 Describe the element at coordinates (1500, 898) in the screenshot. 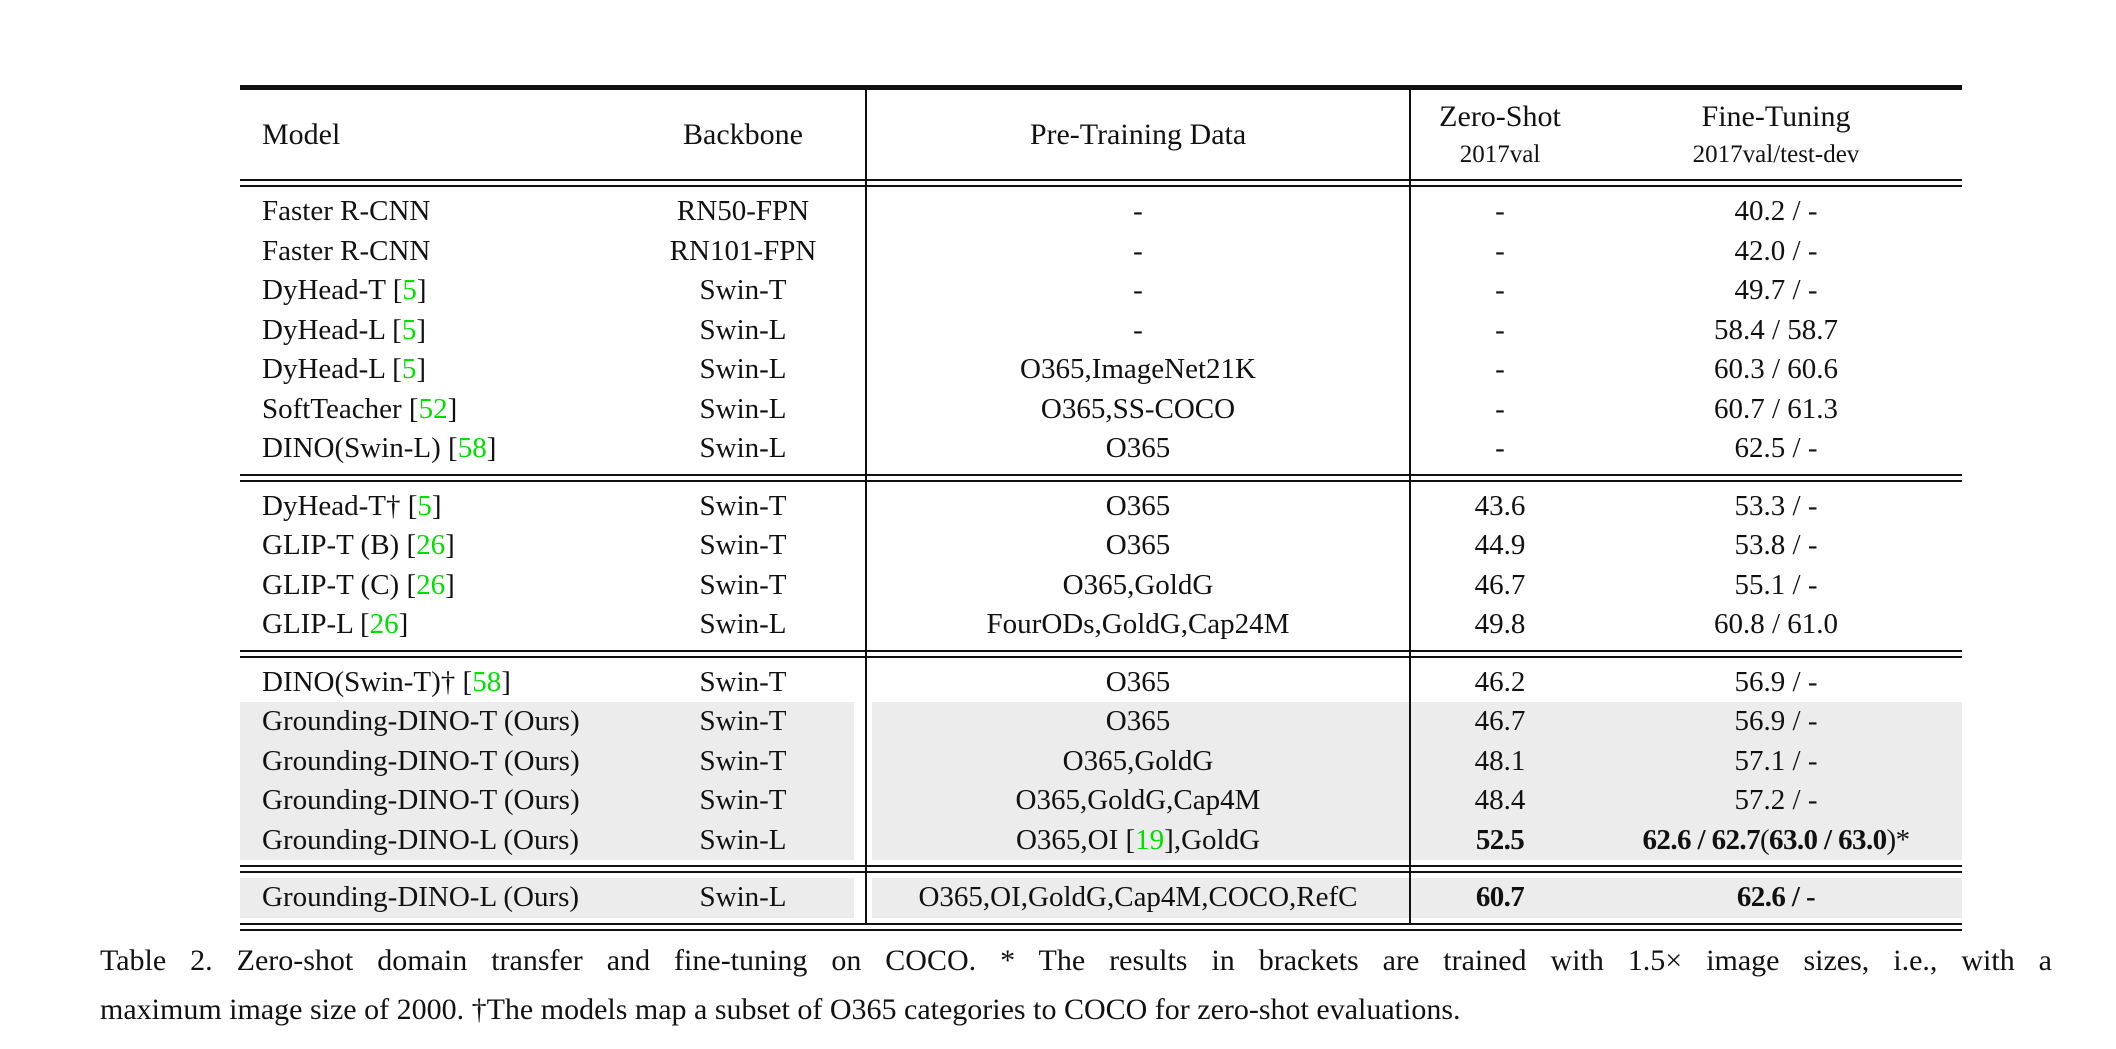

I see `zeroshot-cell: 60.7` at that location.